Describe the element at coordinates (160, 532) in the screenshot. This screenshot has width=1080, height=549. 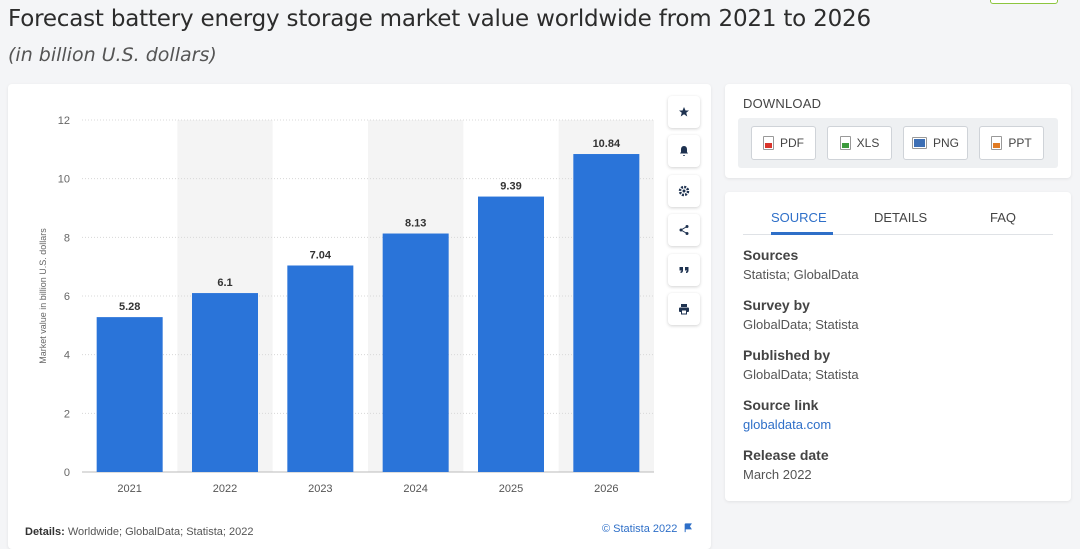
I see `details-text: Worldwide; GlobalData; Statista; 2022` at that location.